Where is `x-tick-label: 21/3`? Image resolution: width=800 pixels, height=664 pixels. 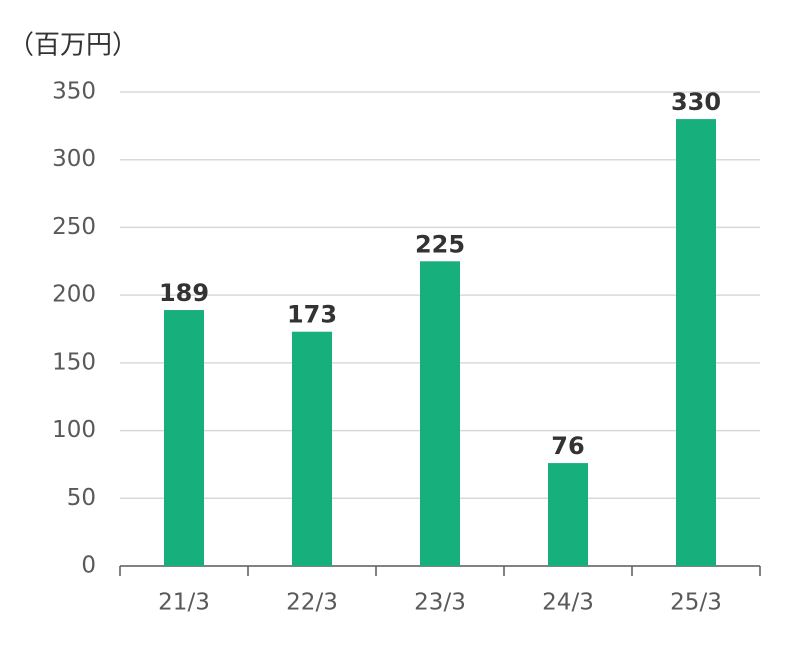
x-tick-label: 21/3 is located at coordinates (184, 603).